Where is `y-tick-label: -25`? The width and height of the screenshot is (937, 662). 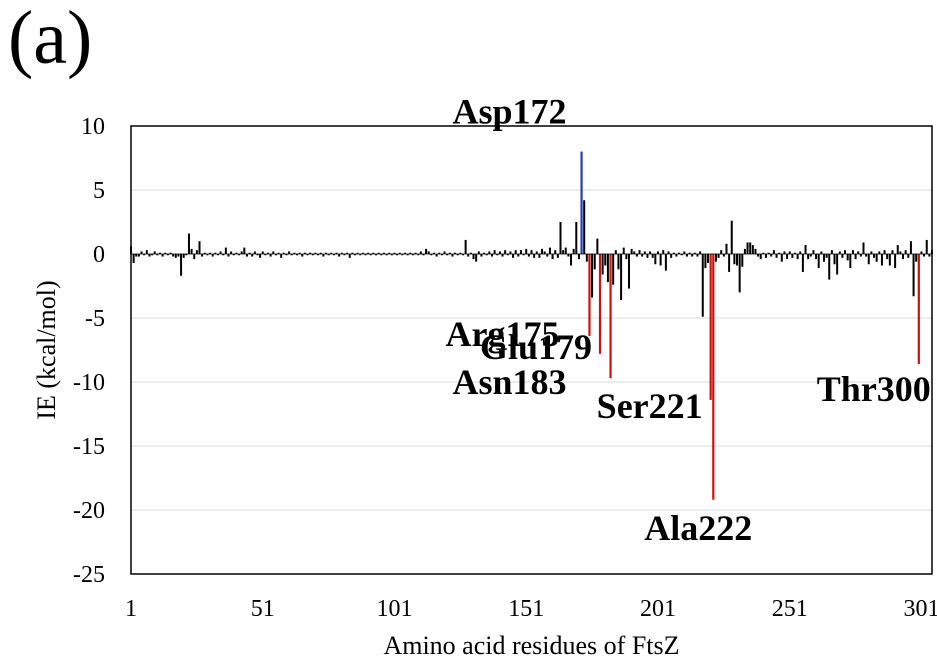
y-tick-label: -25 is located at coordinates (89, 575).